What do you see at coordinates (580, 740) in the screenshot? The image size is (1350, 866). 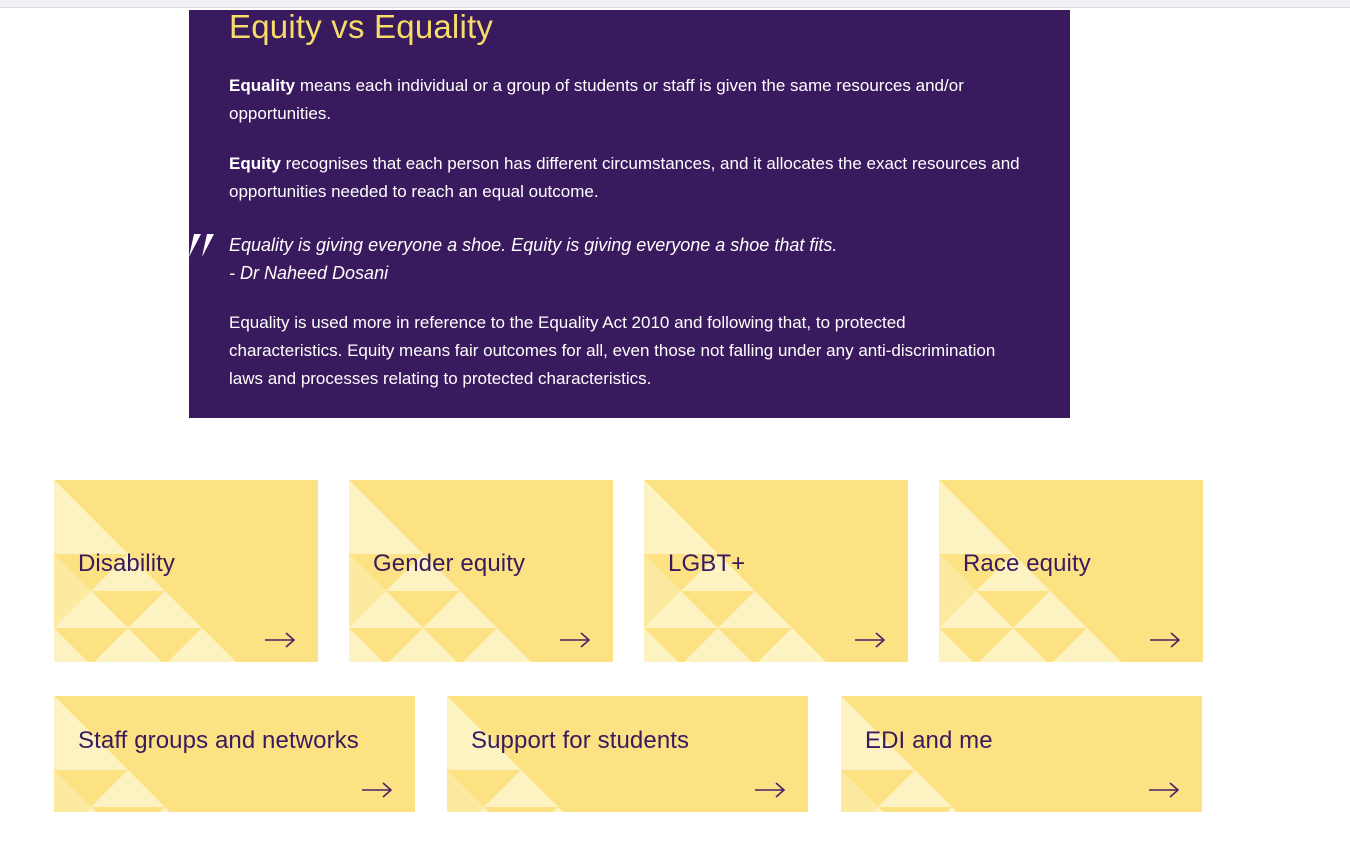 I see `card-title: Support for students` at bounding box center [580, 740].